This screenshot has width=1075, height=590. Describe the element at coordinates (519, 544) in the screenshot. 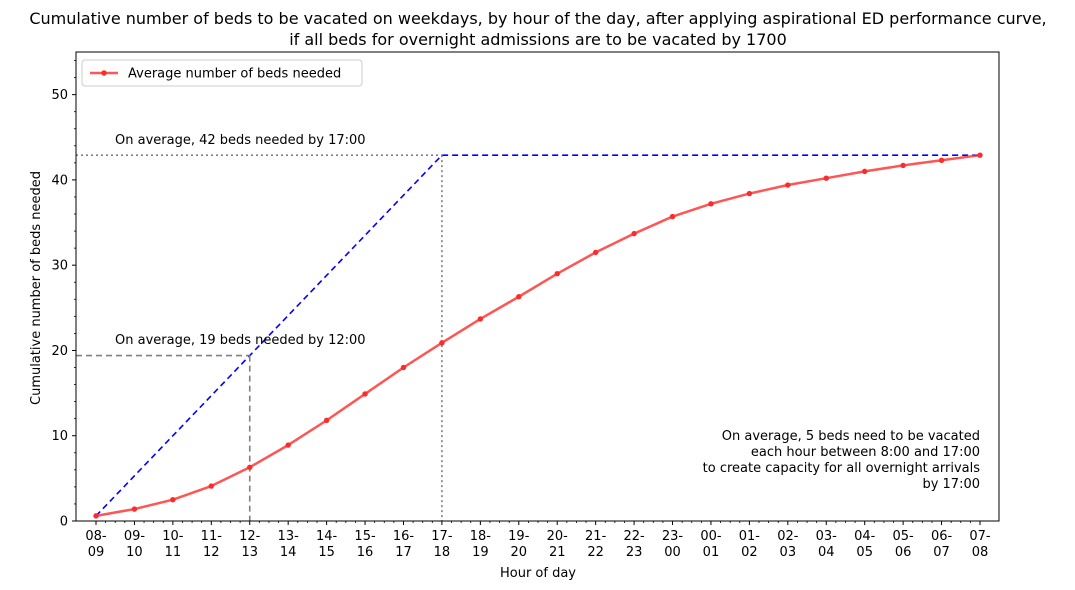

I see `x-tick-label: 19-20` at that location.